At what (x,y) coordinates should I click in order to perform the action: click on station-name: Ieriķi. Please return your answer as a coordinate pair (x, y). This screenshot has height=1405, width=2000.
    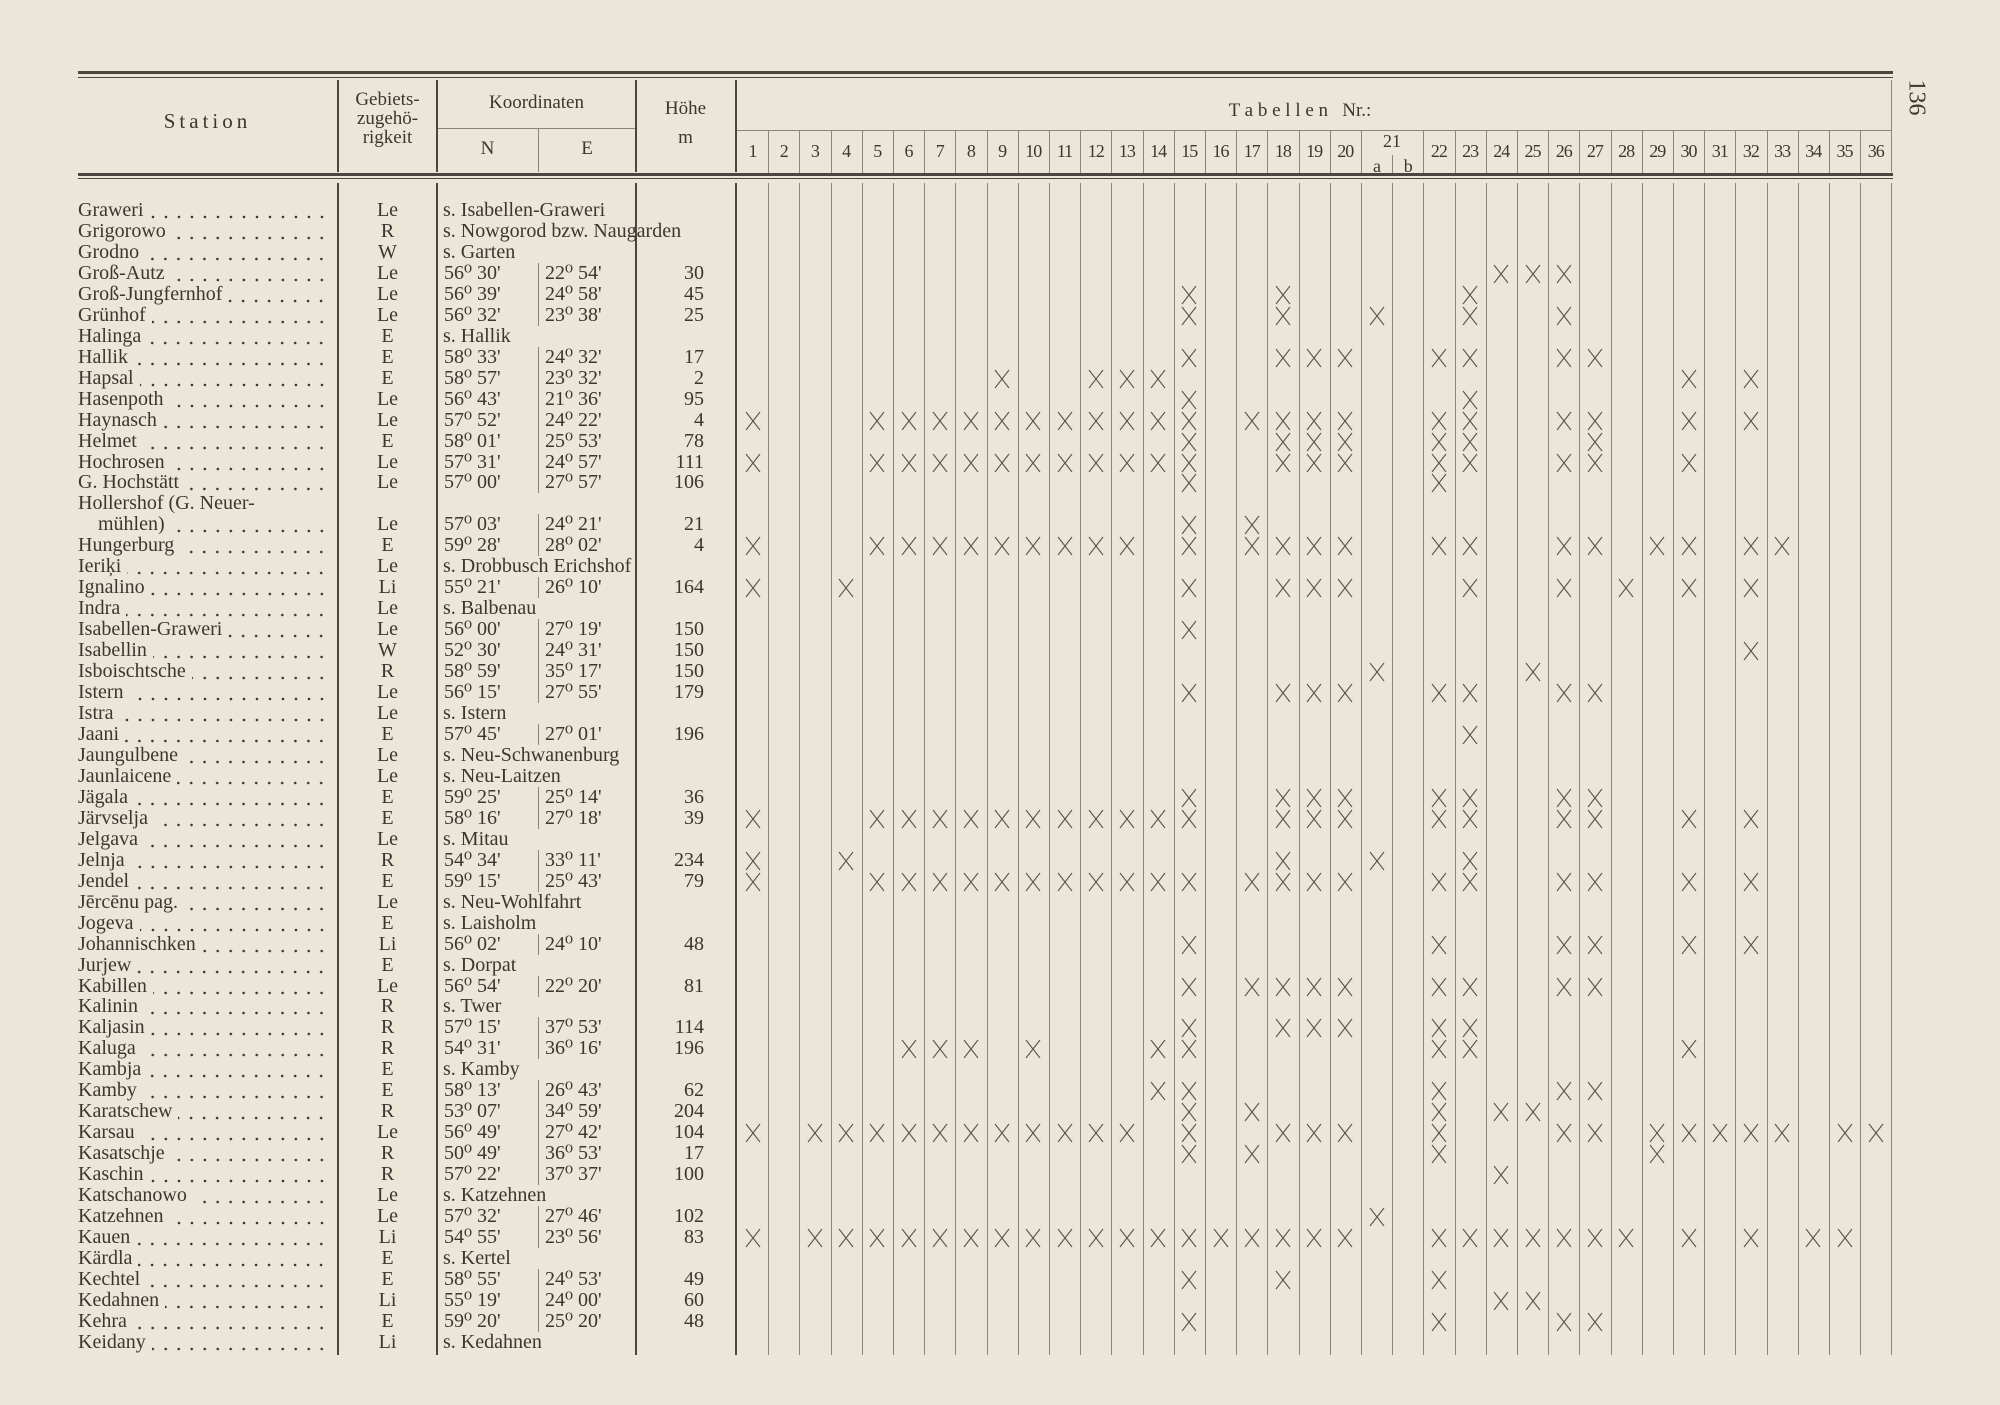
    Looking at the image, I should click on (203, 567).